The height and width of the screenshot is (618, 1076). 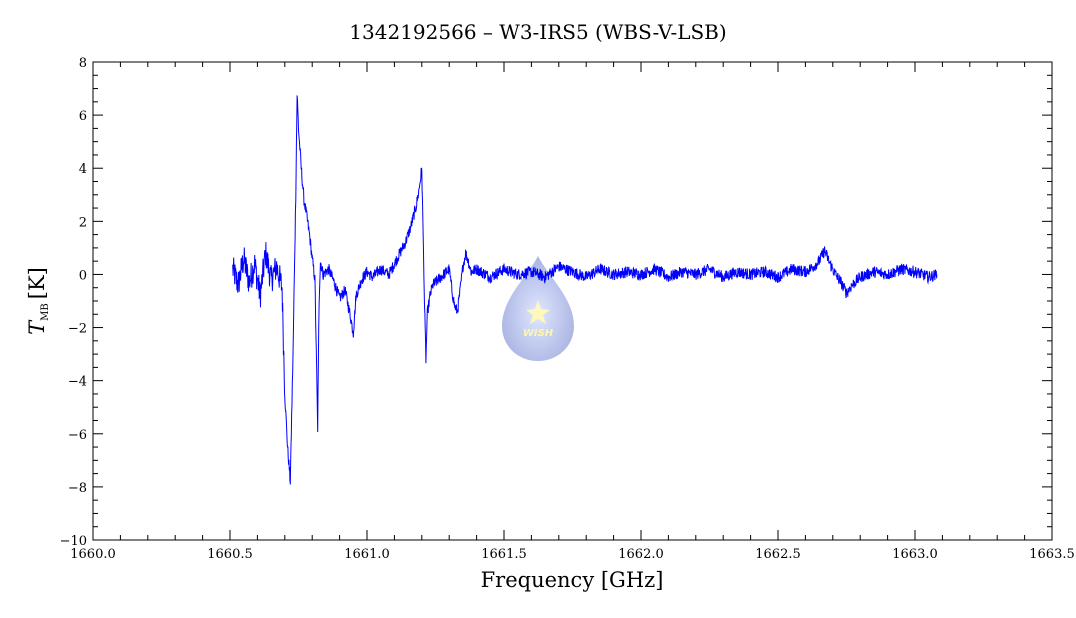 I want to click on y-tick-label: −2, so click(x=77, y=329).